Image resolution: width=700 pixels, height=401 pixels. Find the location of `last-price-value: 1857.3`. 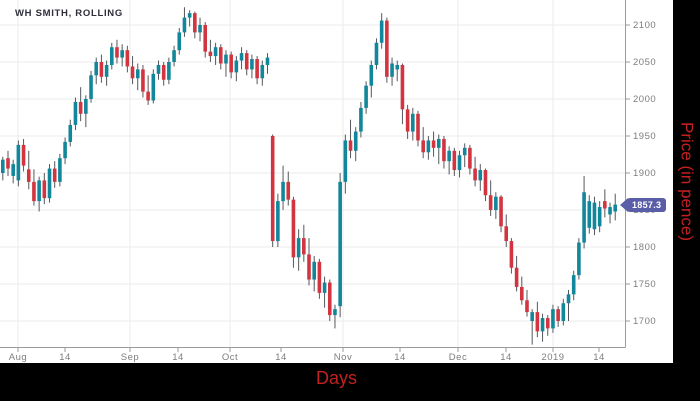

last-price-value: 1857.3 is located at coordinates (647, 204).